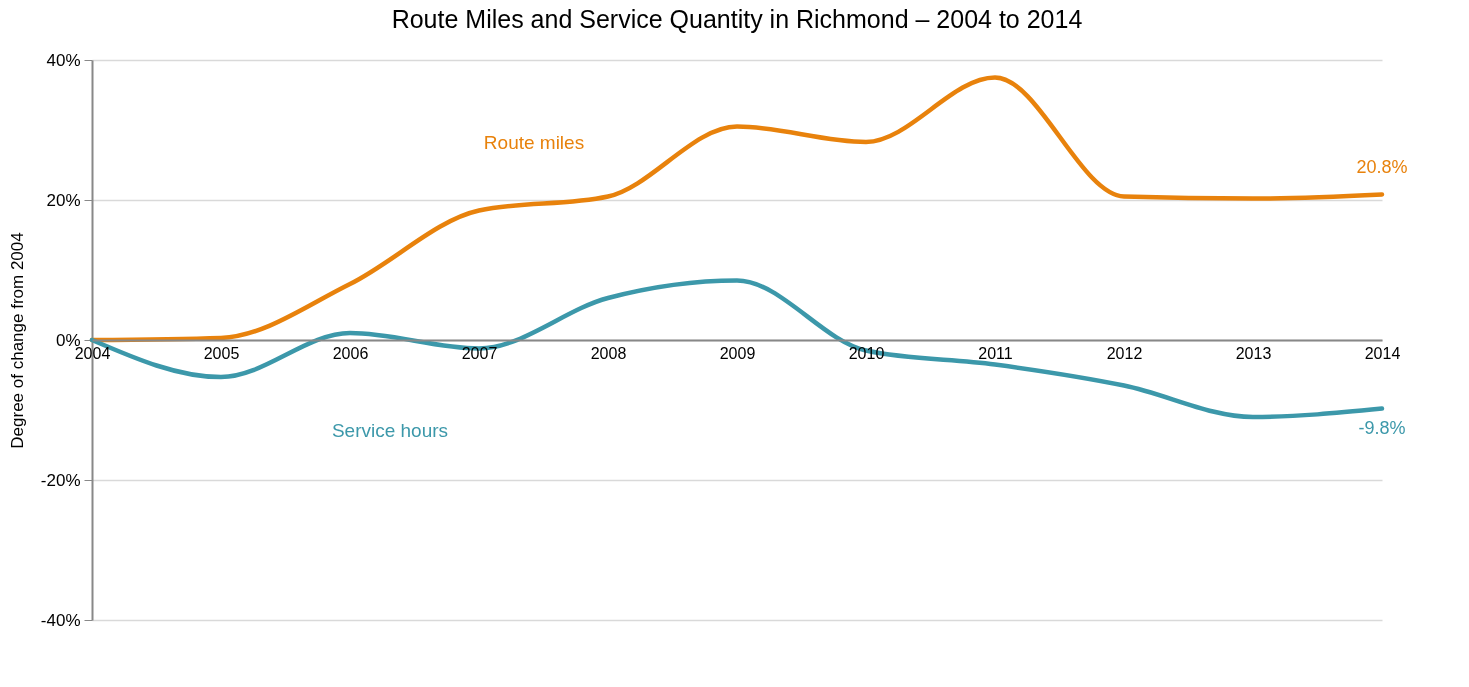 This screenshot has height=687, width=1469. Describe the element at coordinates (60, 620) in the screenshot. I see `y-tick-label: -40%` at that location.